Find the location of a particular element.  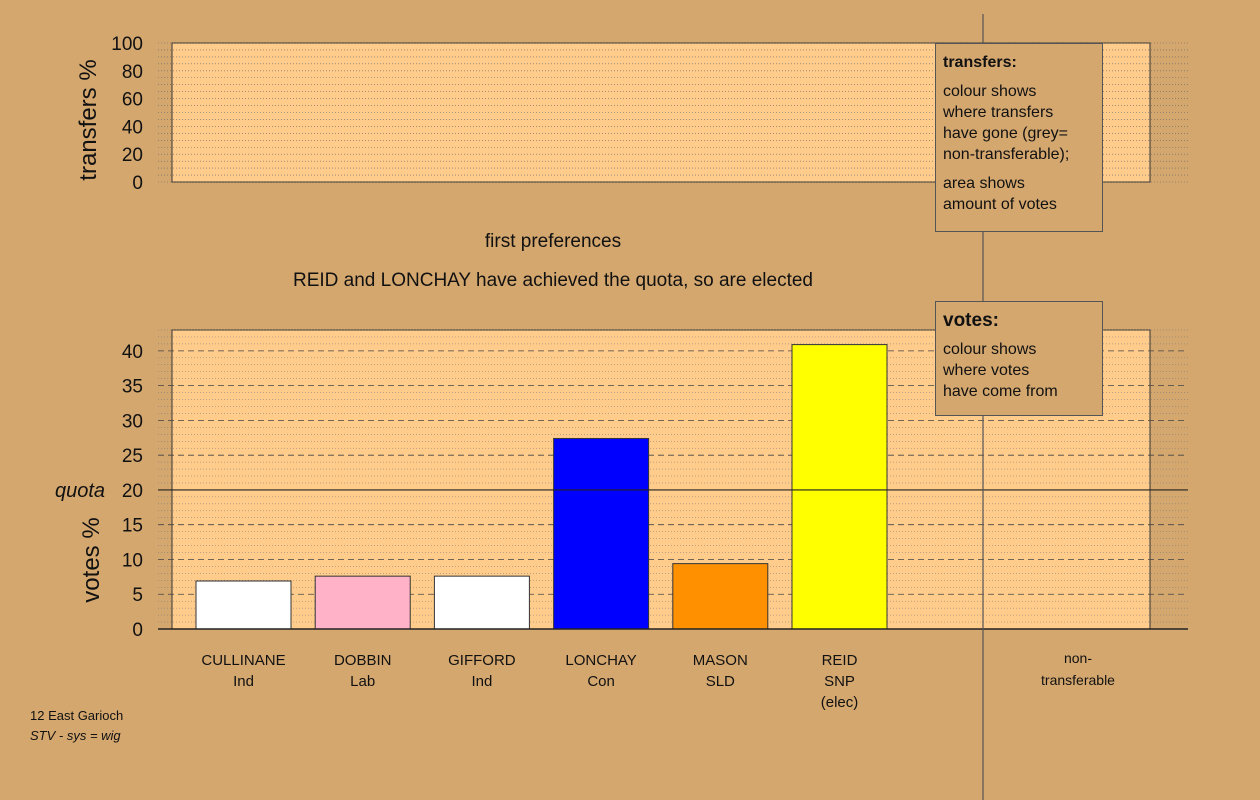

x-tick-label: DOBBIN is located at coordinates (363, 660).